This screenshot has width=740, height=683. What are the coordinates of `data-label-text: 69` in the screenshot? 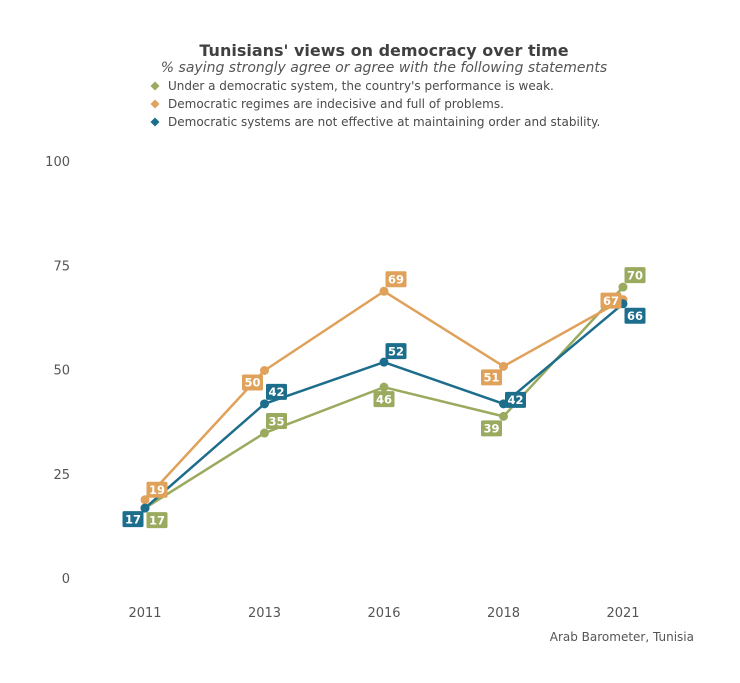 It's located at (396, 279).